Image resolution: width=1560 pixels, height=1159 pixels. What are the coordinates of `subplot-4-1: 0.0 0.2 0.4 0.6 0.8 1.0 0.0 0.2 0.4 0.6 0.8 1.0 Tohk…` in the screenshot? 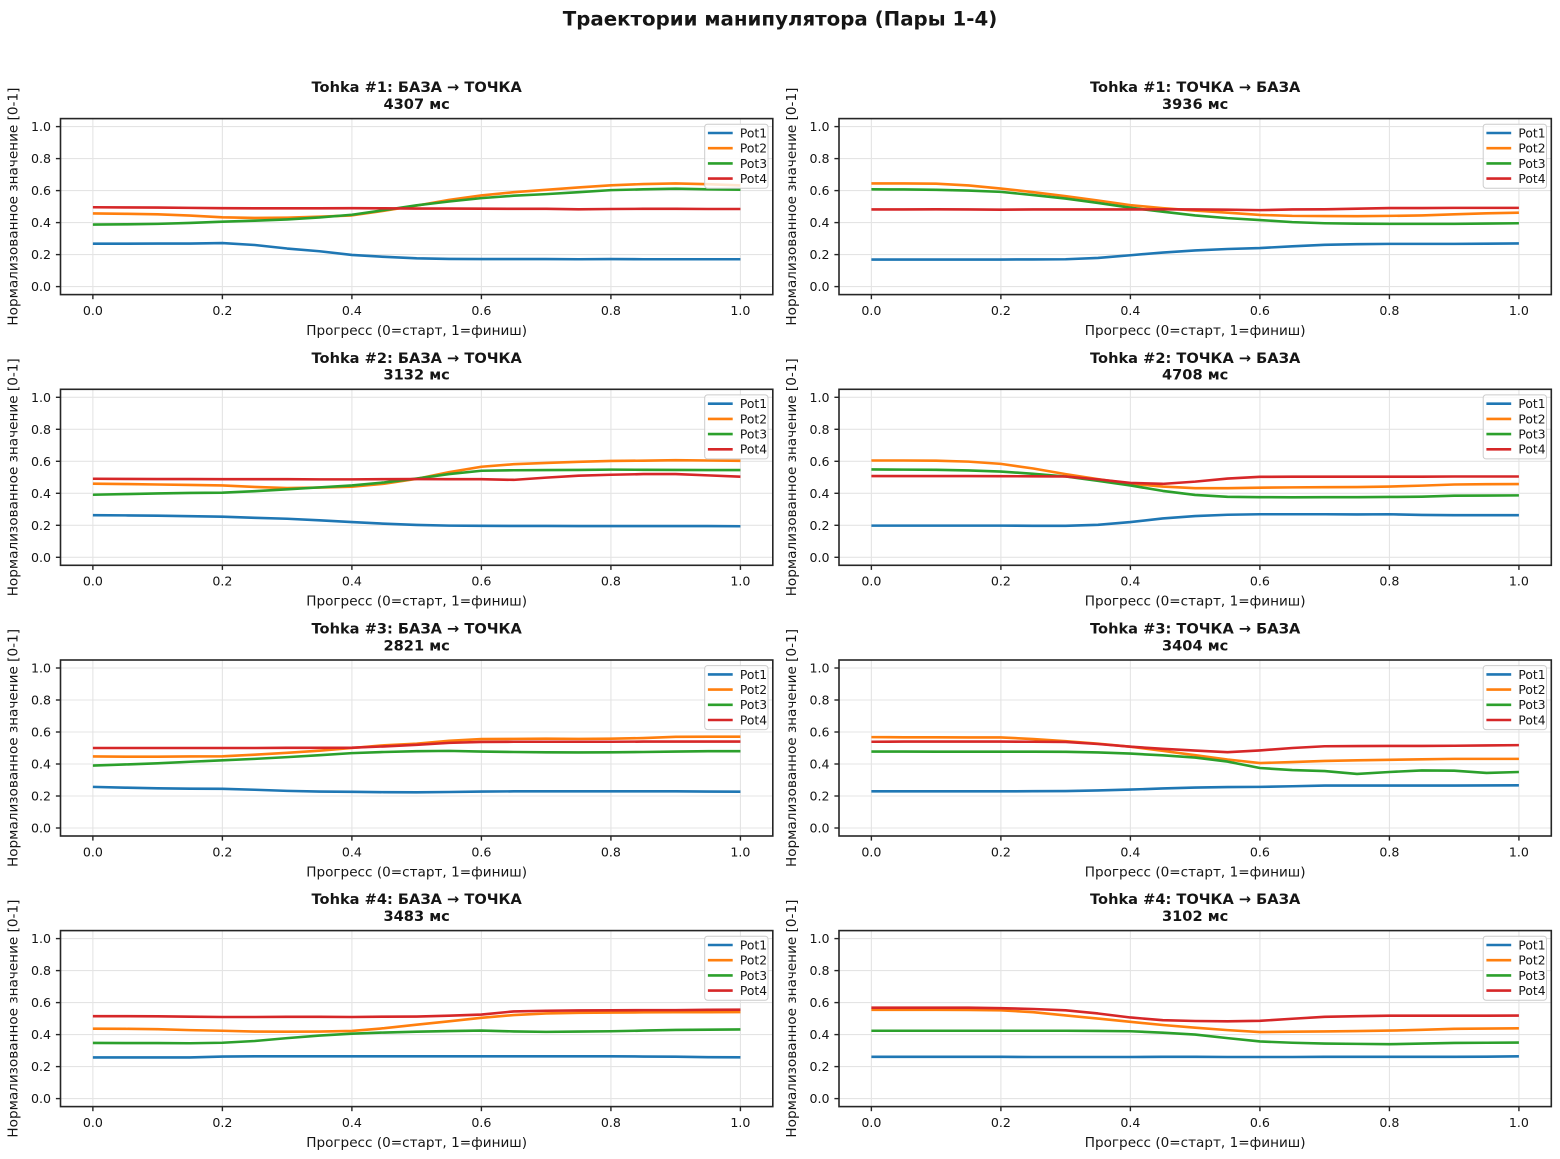 It's located at (390, 1021).